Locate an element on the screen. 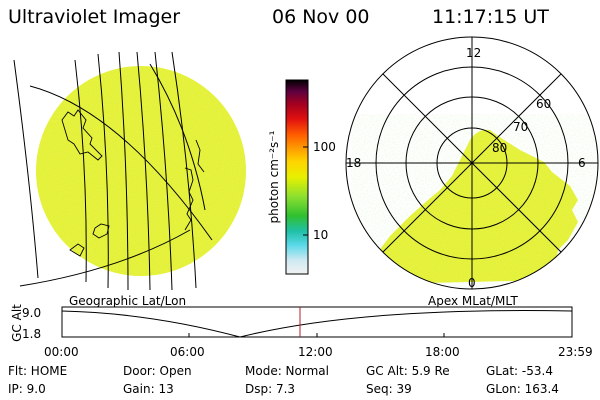 This screenshot has height=400, width=600. colorbar-tick-100: 100 is located at coordinates (324, 147).